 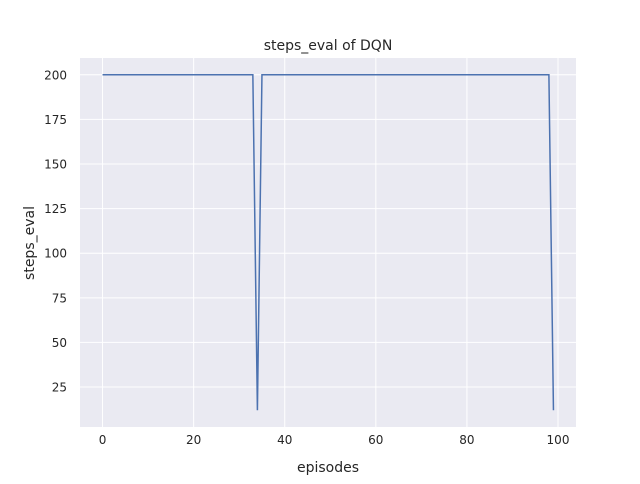 What do you see at coordinates (328, 468) in the screenshot?
I see `x-axis-label: episodes` at bounding box center [328, 468].